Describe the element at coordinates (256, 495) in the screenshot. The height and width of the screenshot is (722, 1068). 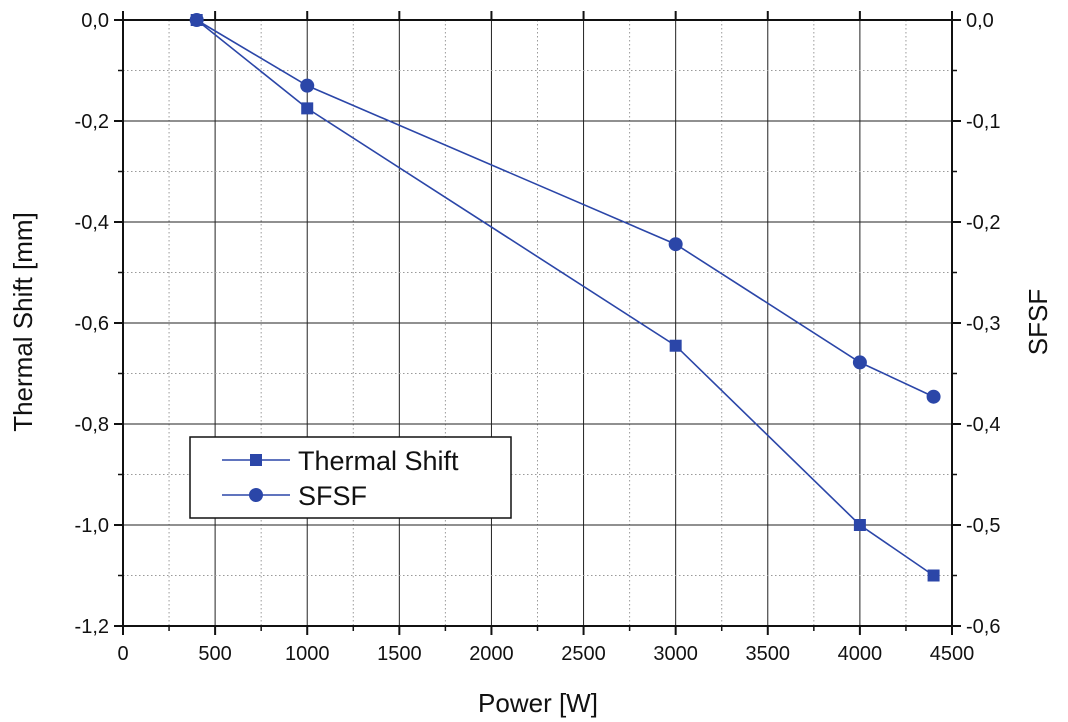
I see `legend-marker-sfsf` at that location.